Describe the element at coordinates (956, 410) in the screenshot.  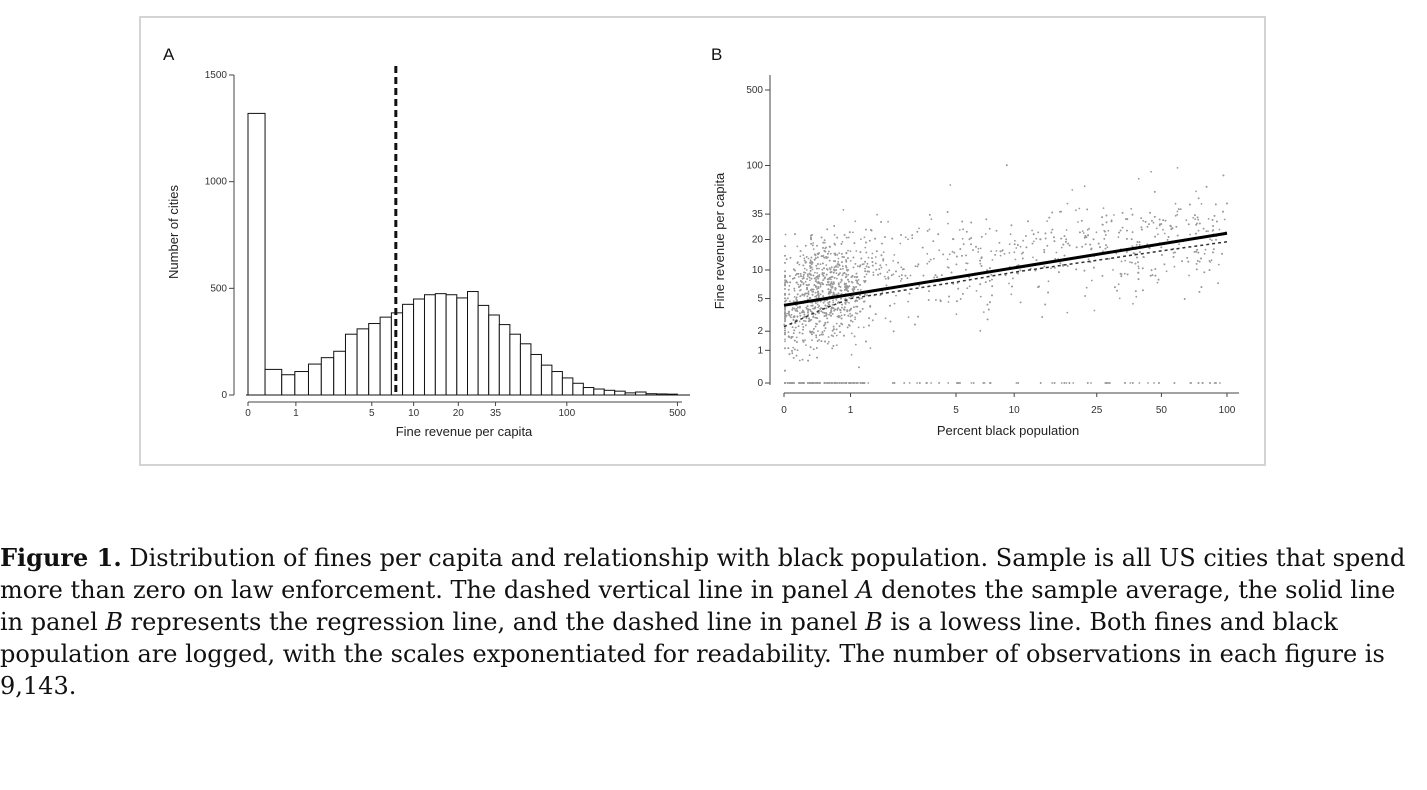
I see `panel-b-x-tick-label: 5` at that location.